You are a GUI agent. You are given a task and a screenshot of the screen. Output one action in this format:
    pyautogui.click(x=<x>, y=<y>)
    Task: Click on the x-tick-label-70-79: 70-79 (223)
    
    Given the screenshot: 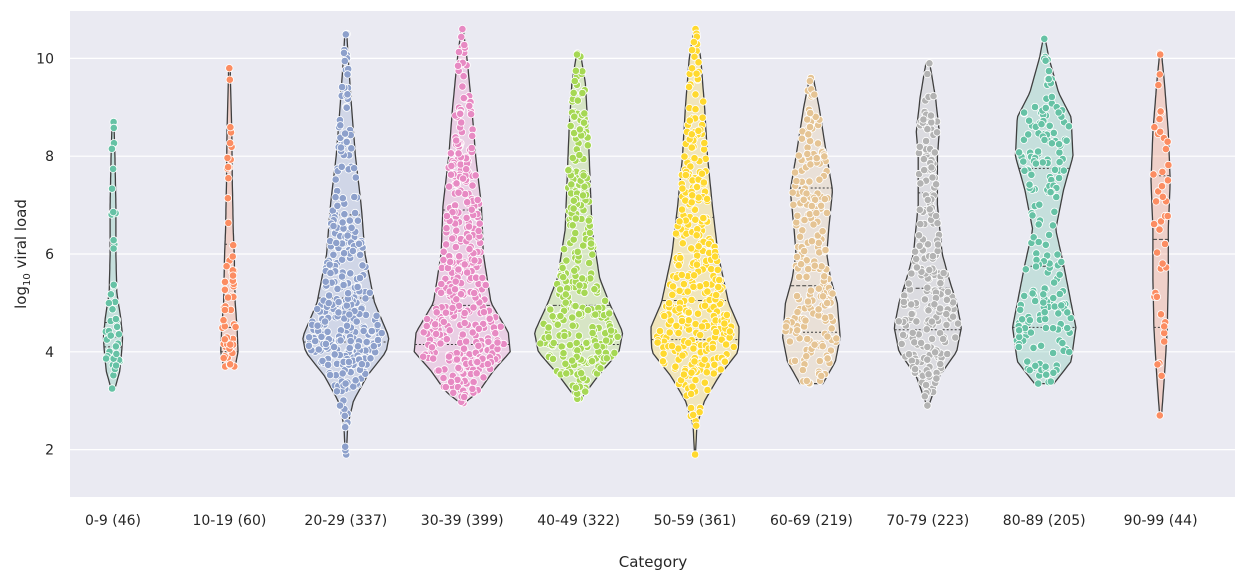 What is the action you would take?
    pyautogui.click(x=927, y=521)
    